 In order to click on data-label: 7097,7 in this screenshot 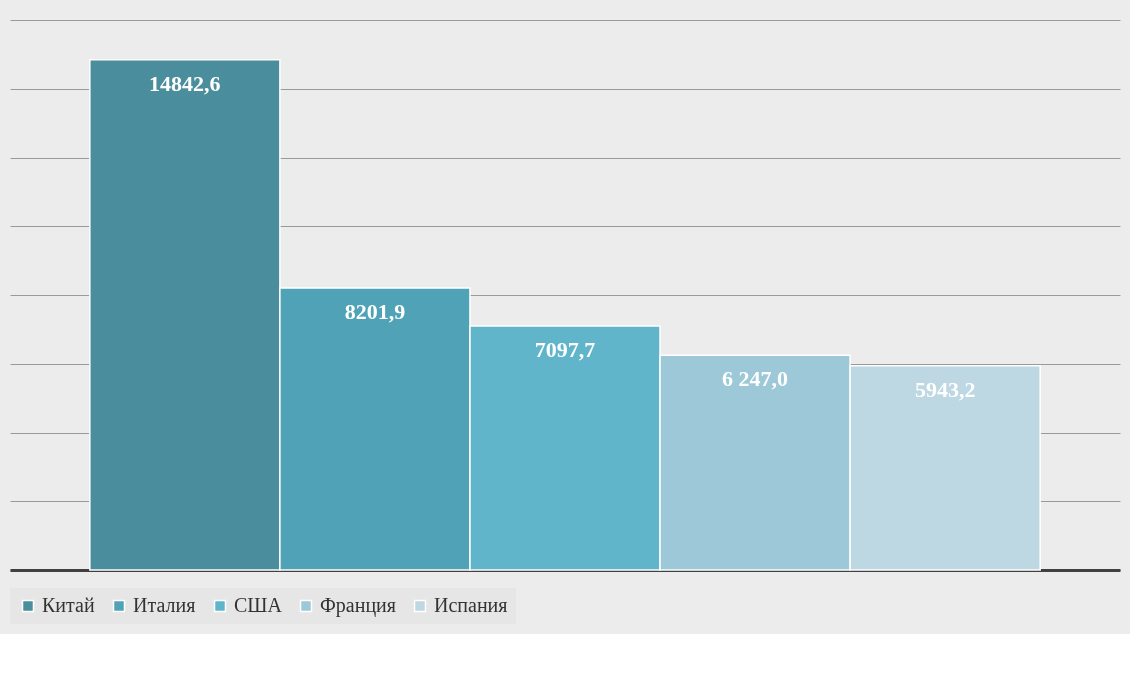, I will do `click(565, 350)`.